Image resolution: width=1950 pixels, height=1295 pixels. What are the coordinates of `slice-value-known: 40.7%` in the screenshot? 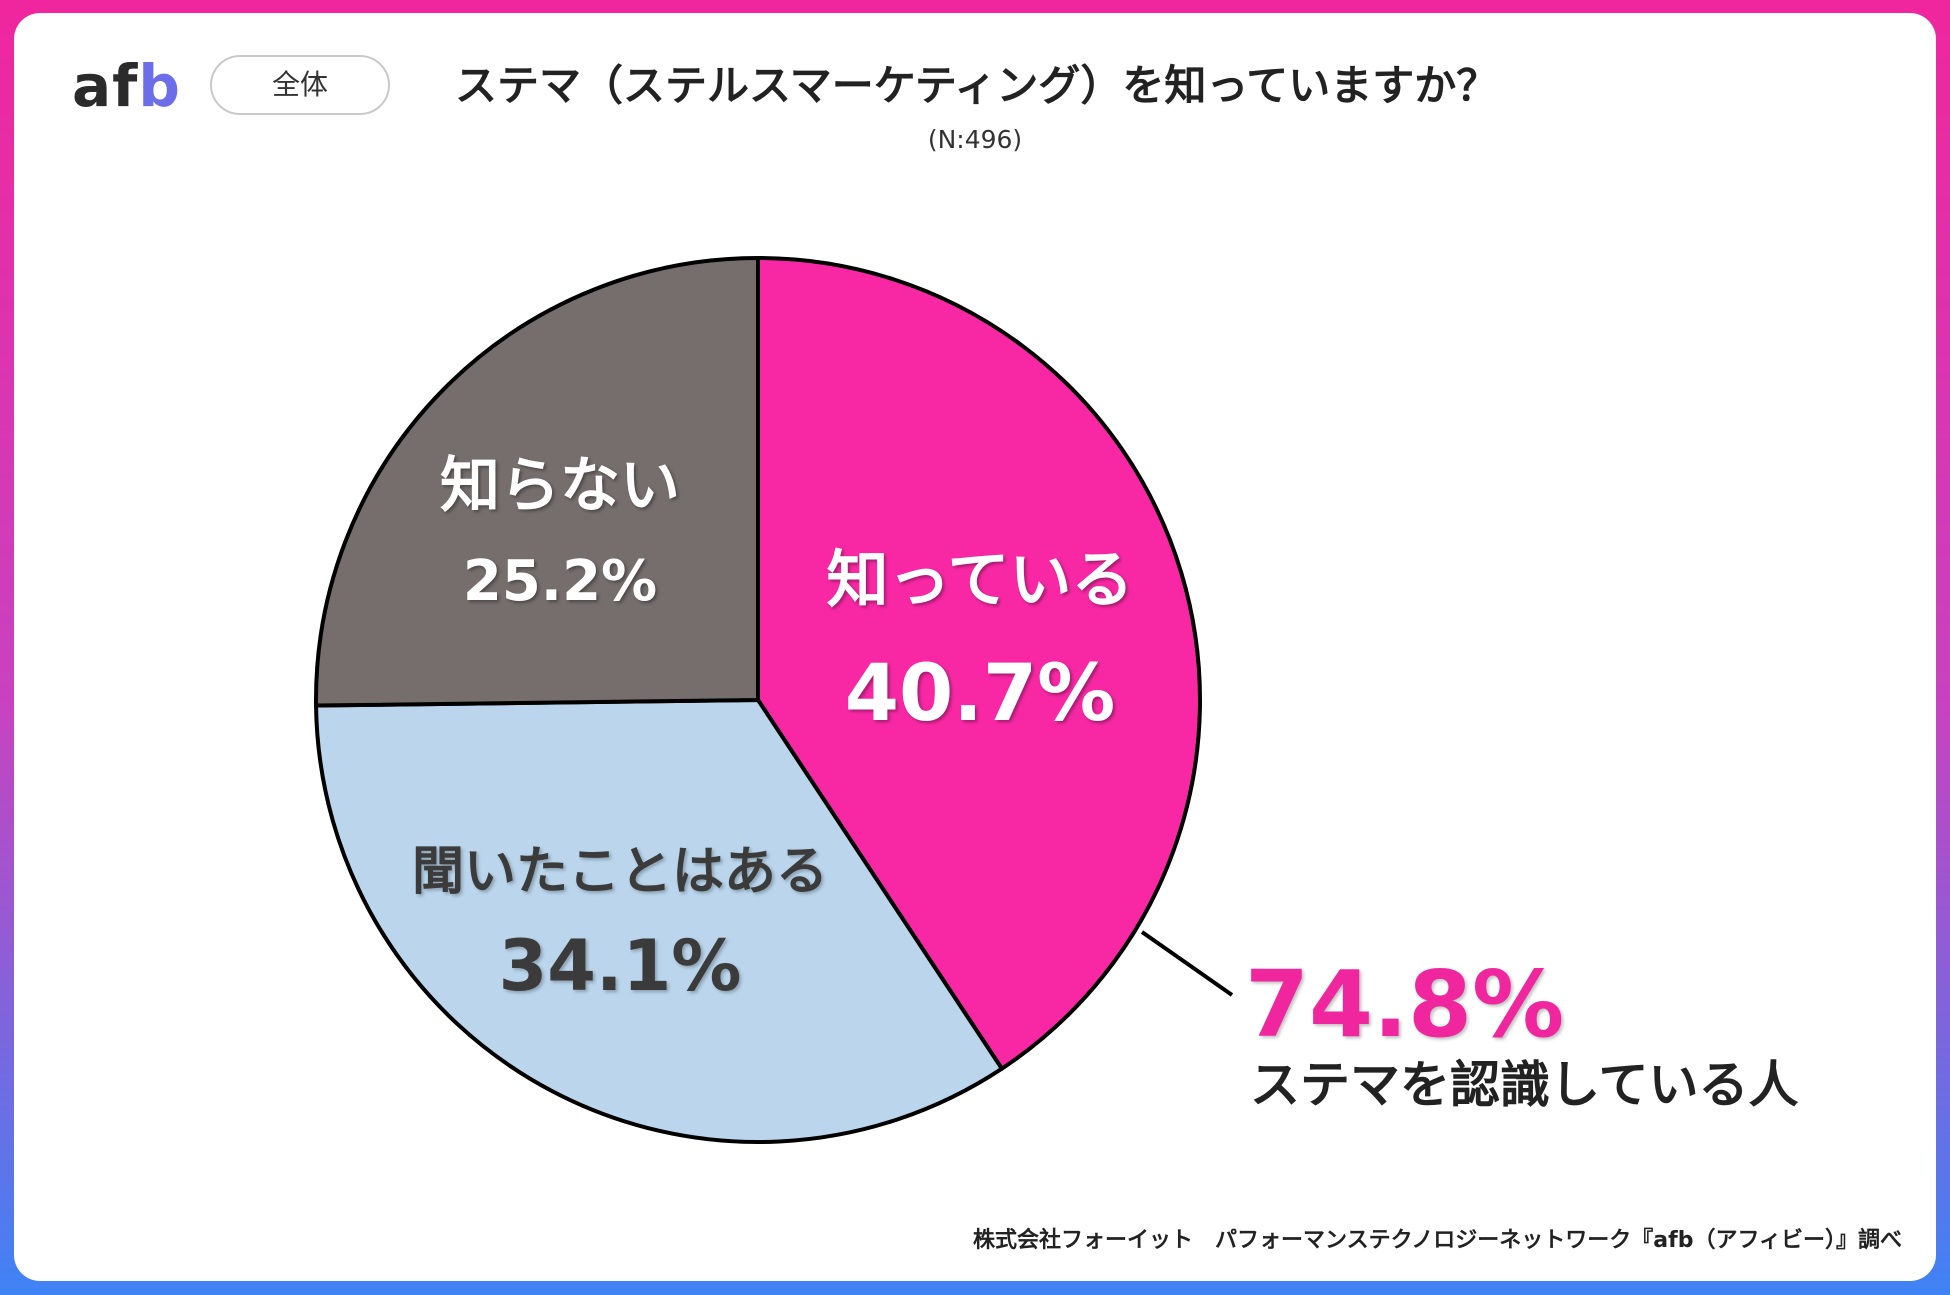 It's located at (980, 694).